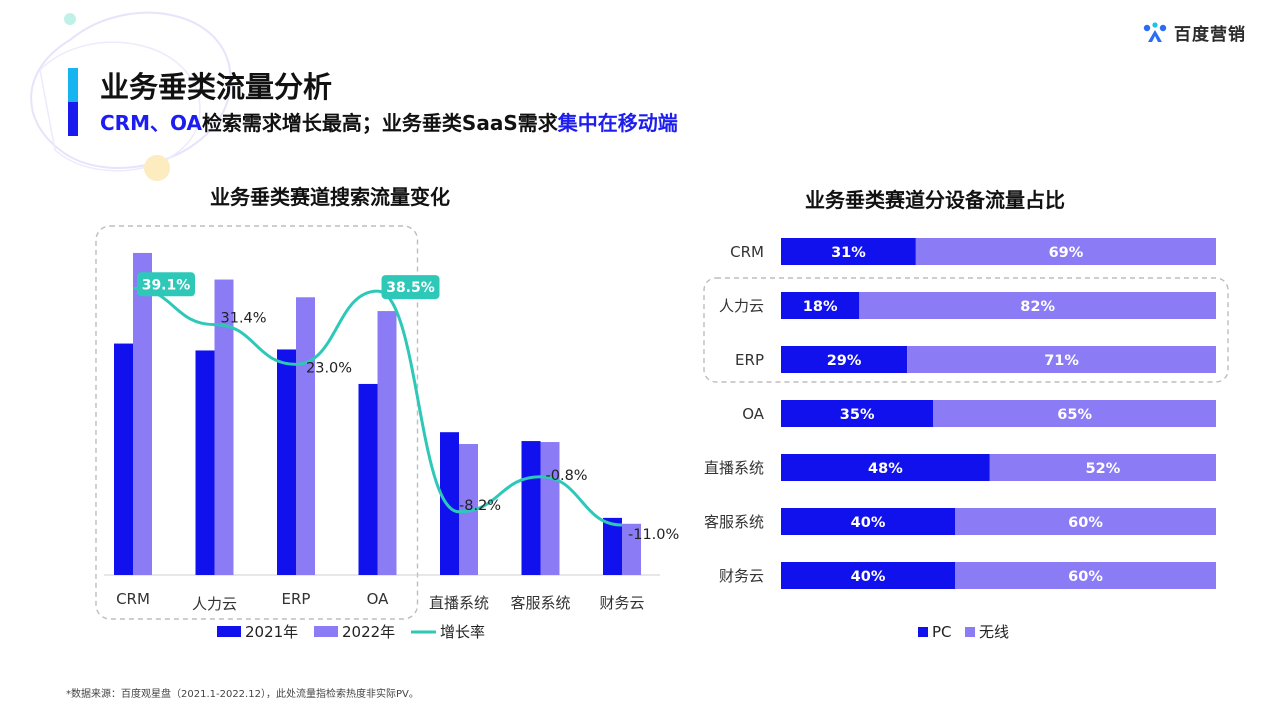  What do you see at coordinates (329, 368) in the screenshot?
I see `growth-label-2: 23.0%` at bounding box center [329, 368].